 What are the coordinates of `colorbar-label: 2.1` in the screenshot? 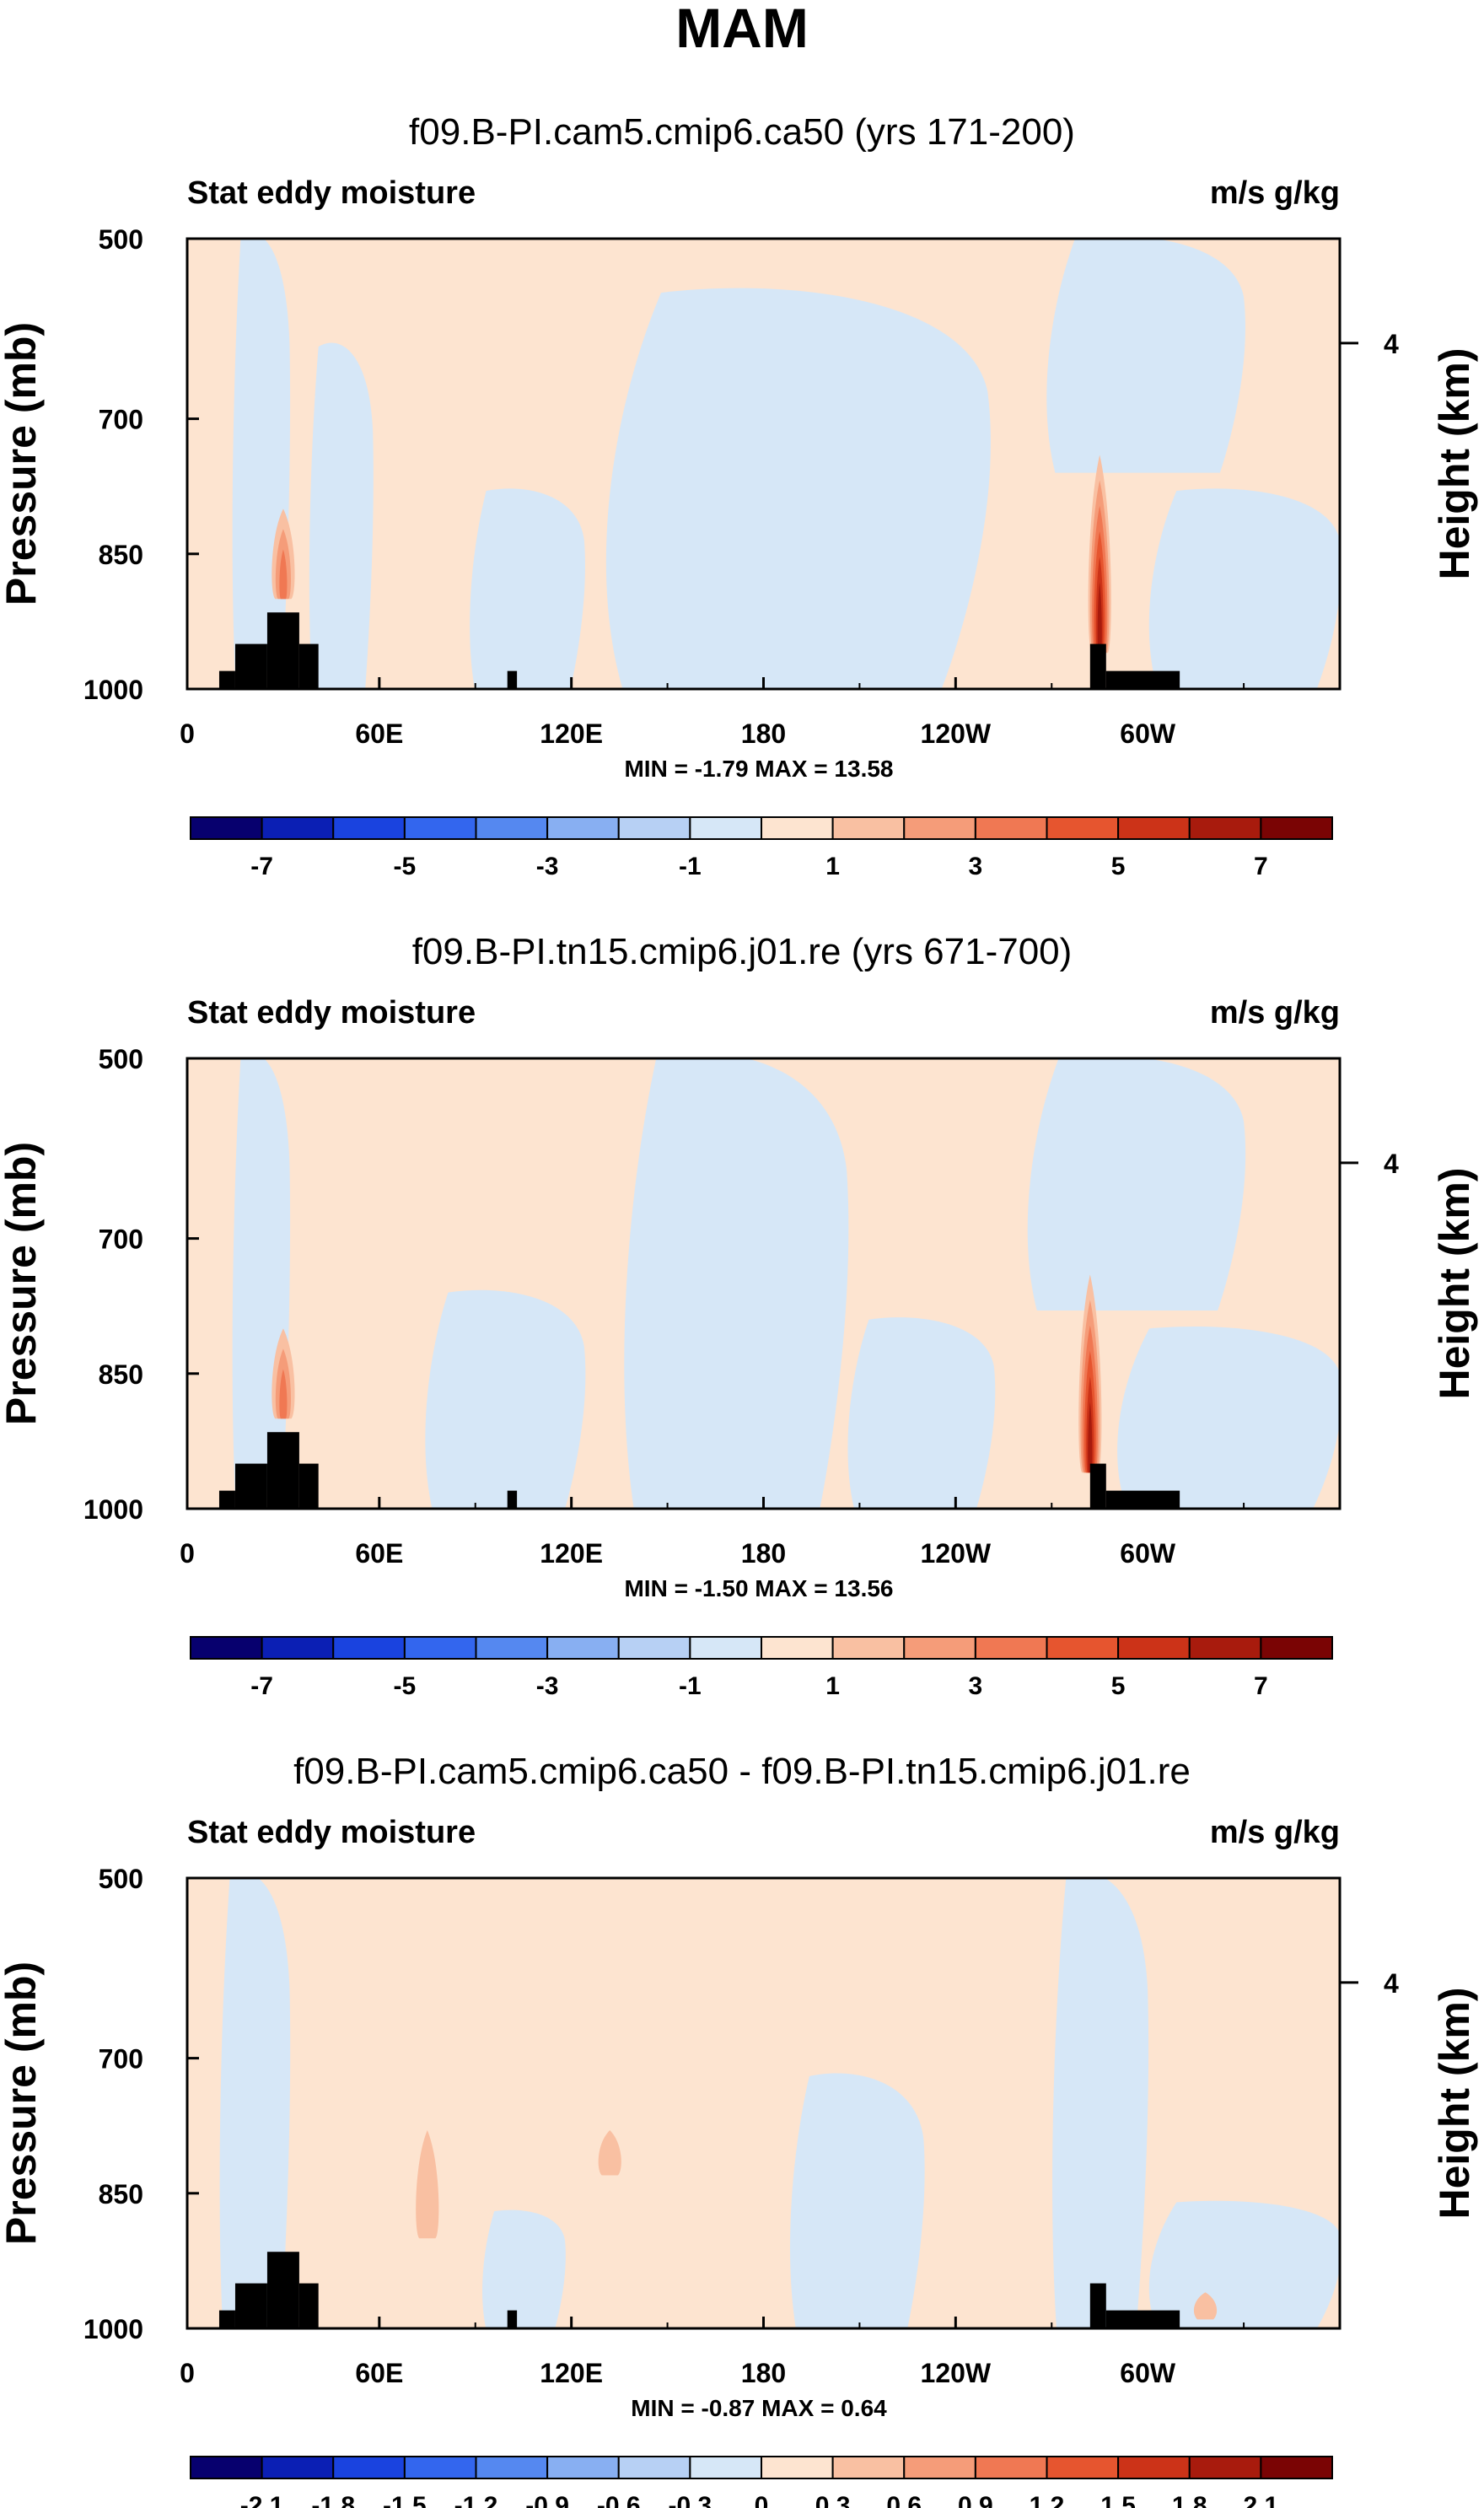 It's located at (1261, 2500).